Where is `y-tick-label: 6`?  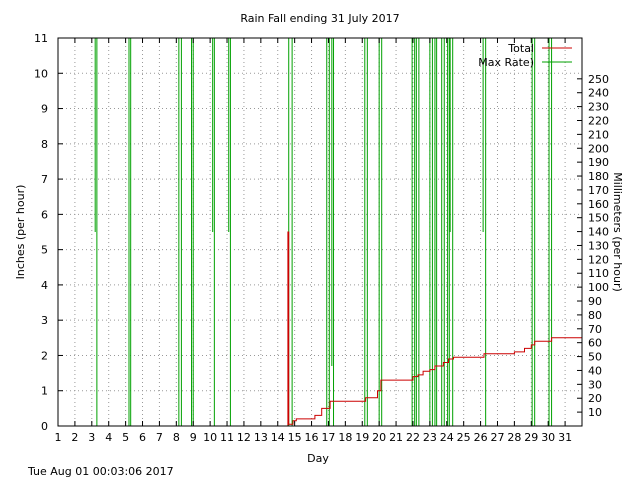 y-tick-label: 6 is located at coordinates (44, 214).